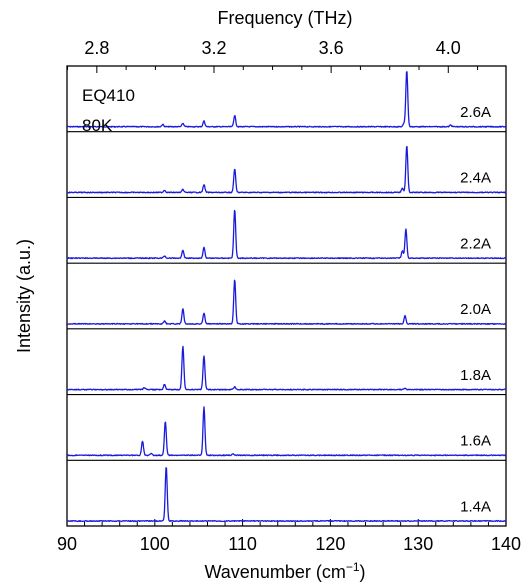  I want to click on x-axis-title-main: Wavenumber (cm, so click(274, 572).